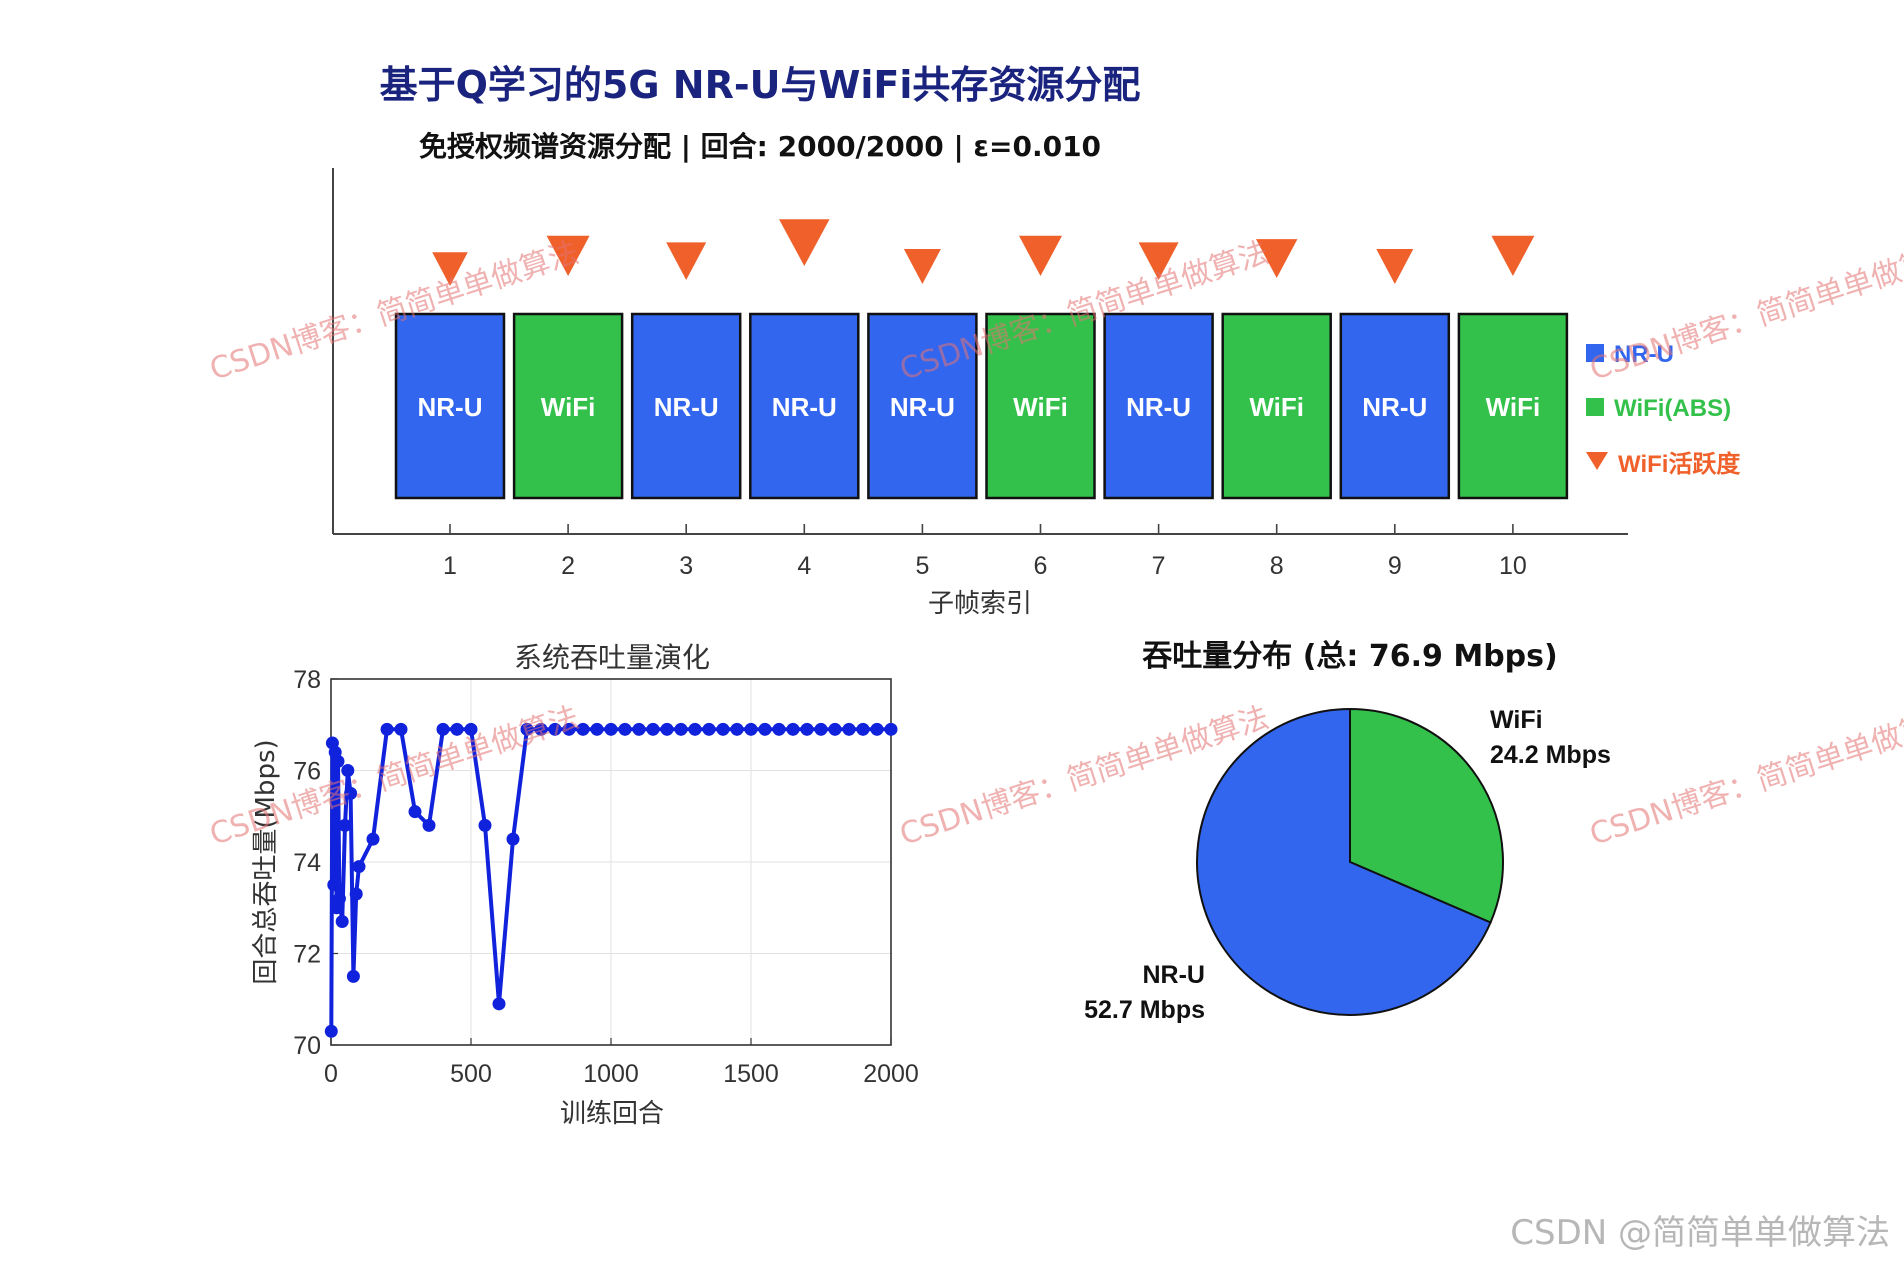  Describe the element at coordinates (1595, 353) in the screenshot. I see `legend-nru-swatch` at that location.